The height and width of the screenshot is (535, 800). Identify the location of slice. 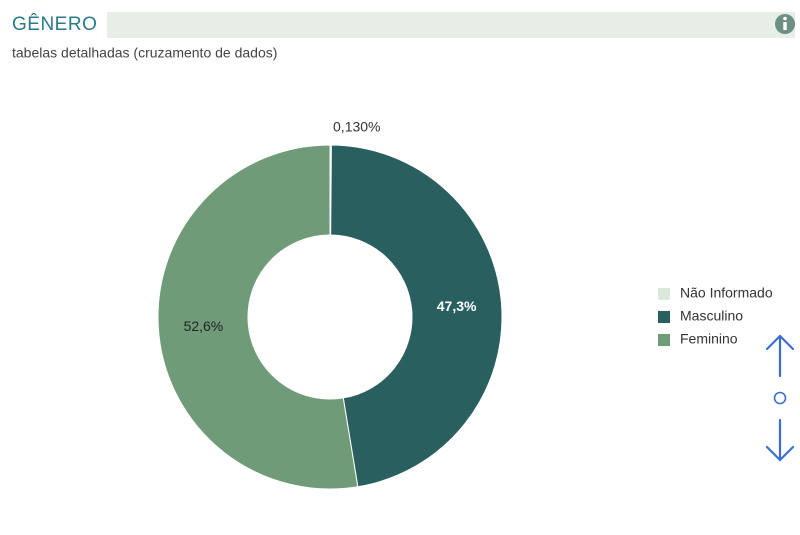
(416, 316).